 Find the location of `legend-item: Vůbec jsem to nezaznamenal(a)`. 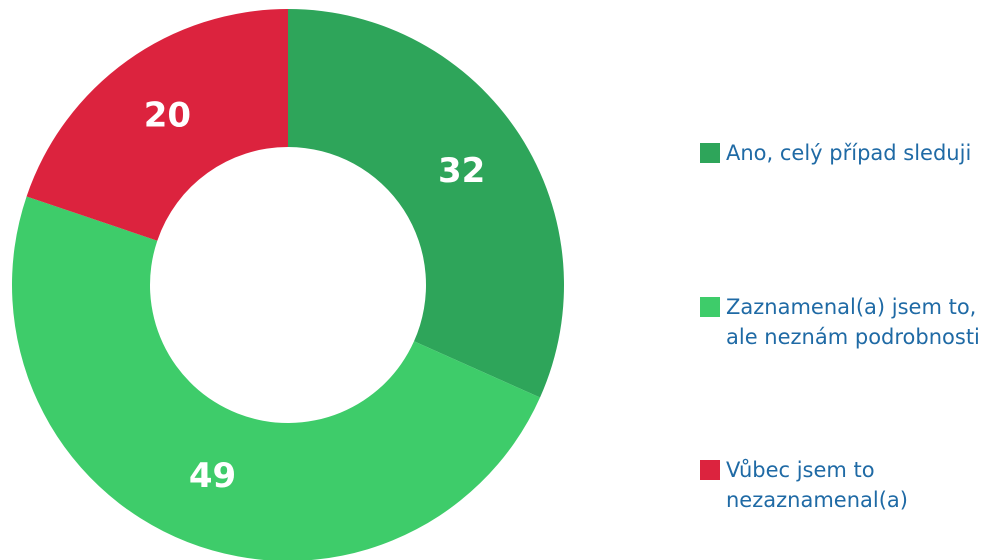

legend-item: Vůbec jsem to nezaznamenal(a) is located at coordinates (844, 485).